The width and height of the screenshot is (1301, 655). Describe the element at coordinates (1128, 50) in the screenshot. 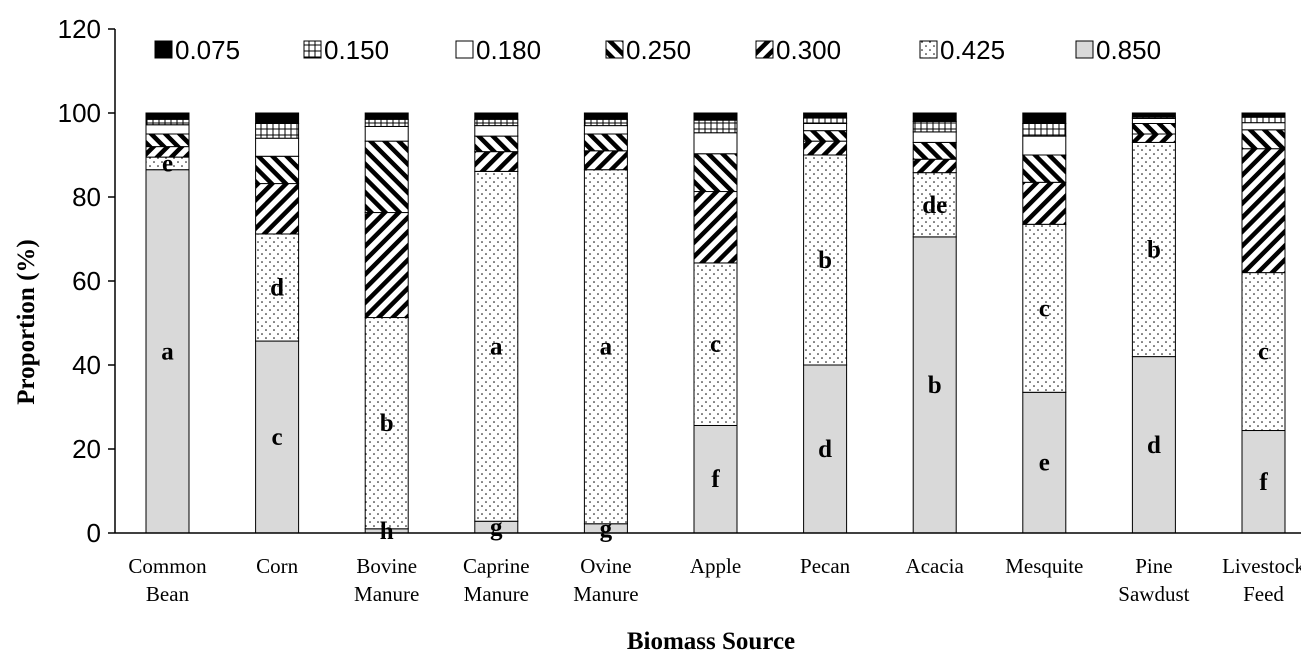

I see `legend-label: 0.850` at that location.